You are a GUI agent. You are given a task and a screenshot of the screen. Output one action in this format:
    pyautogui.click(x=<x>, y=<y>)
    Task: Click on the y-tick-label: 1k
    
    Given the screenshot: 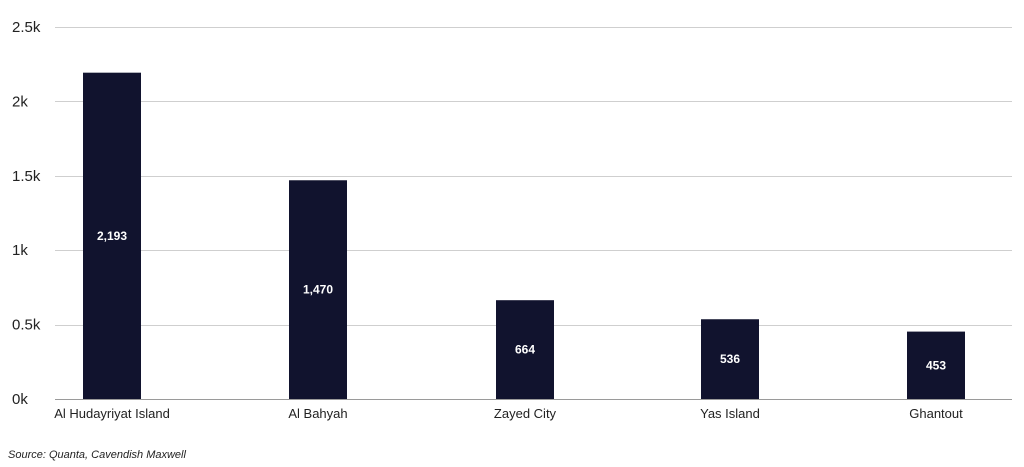 What is the action you would take?
    pyautogui.click(x=20, y=250)
    